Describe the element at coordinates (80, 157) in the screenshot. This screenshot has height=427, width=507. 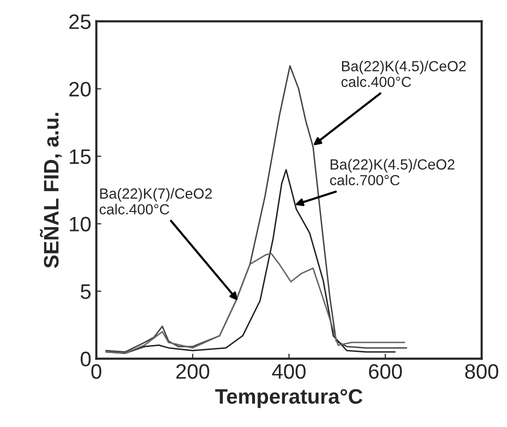
I see `y-tick-label: 15` at that location.